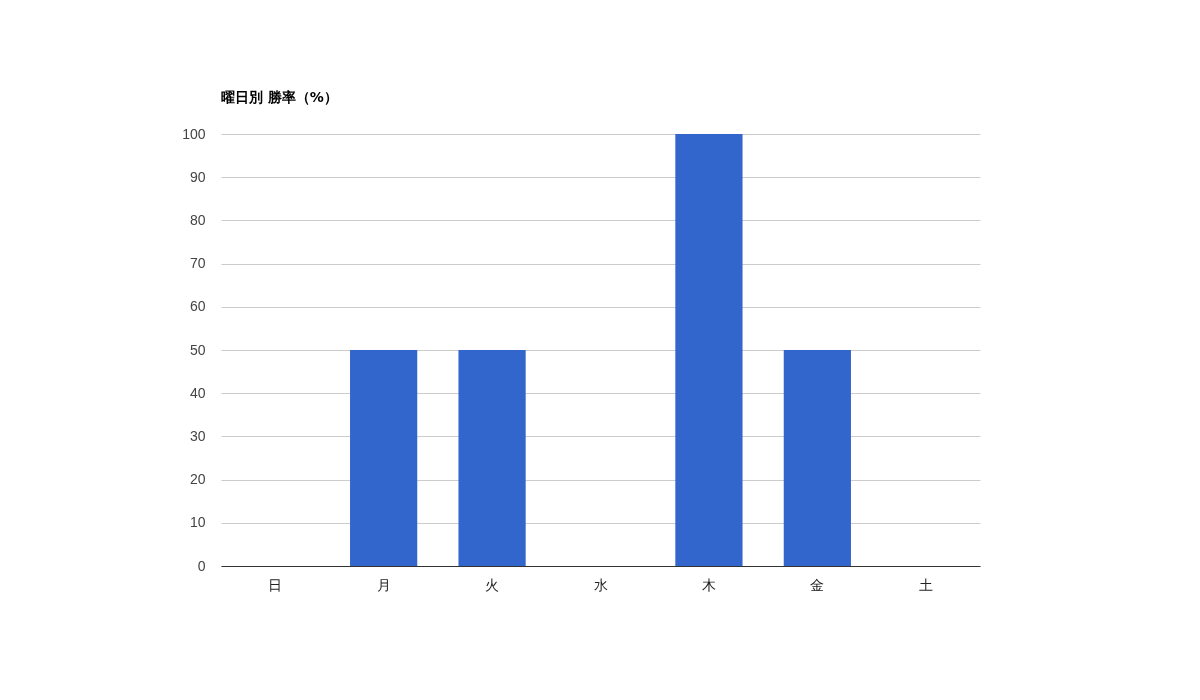  Describe the element at coordinates (383, 584) in the screenshot. I see `x-tick-label: 月` at that location.